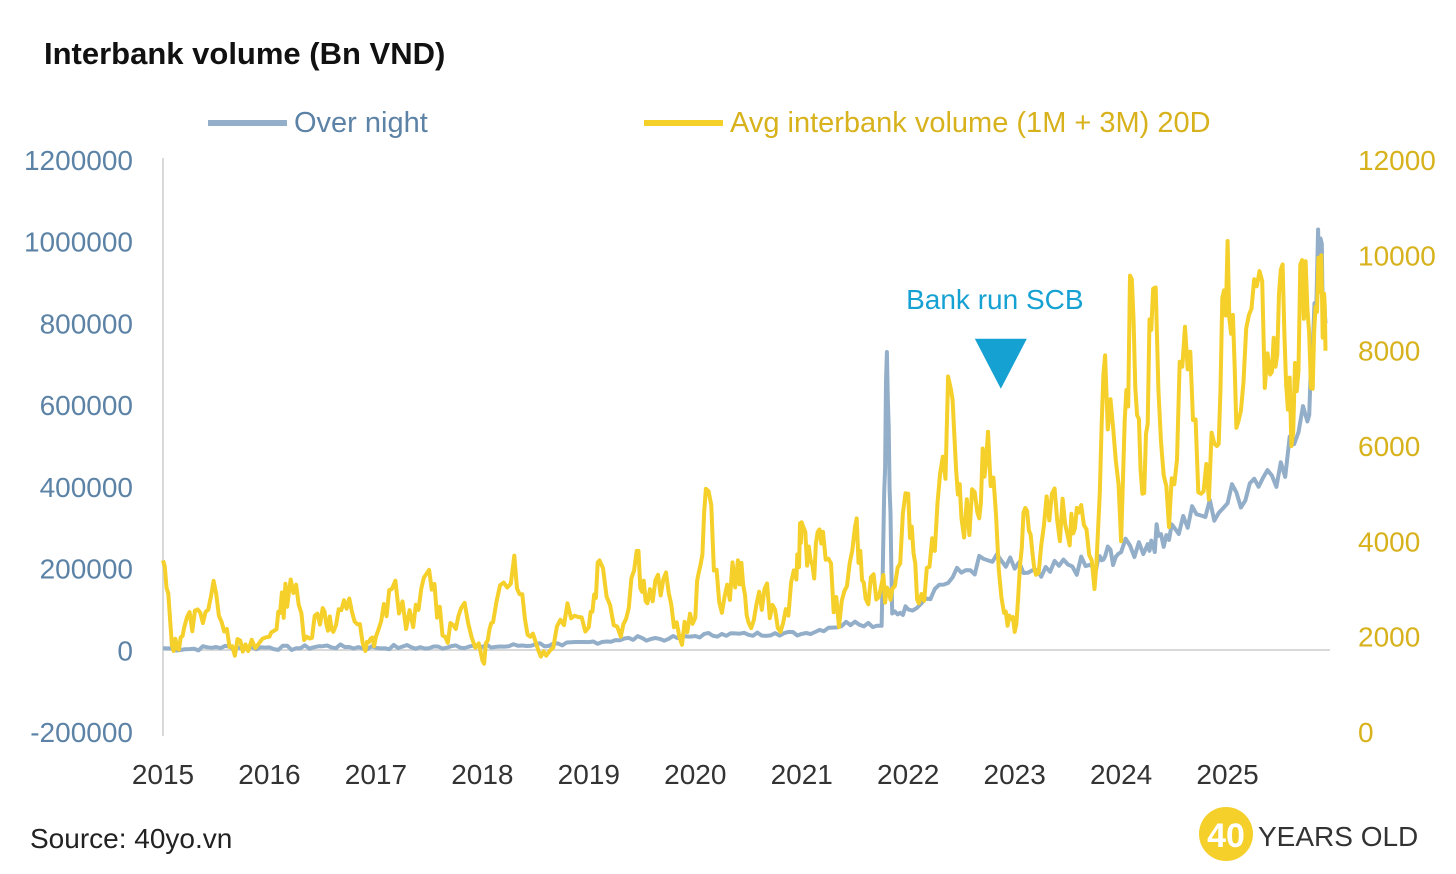 The width and height of the screenshot is (1456, 874). I want to click on x-tick-label: 2017, so click(376, 774).